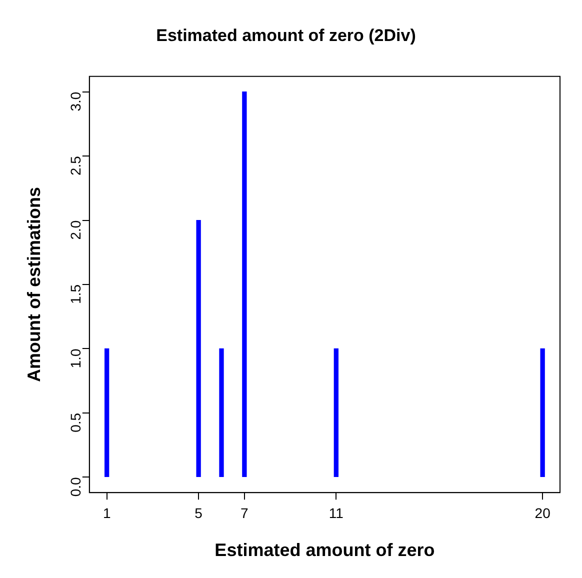 The image size is (582, 578). Describe the element at coordinates (542, 512) in the screenshot. I see `x-tick-label: 20` at that location.